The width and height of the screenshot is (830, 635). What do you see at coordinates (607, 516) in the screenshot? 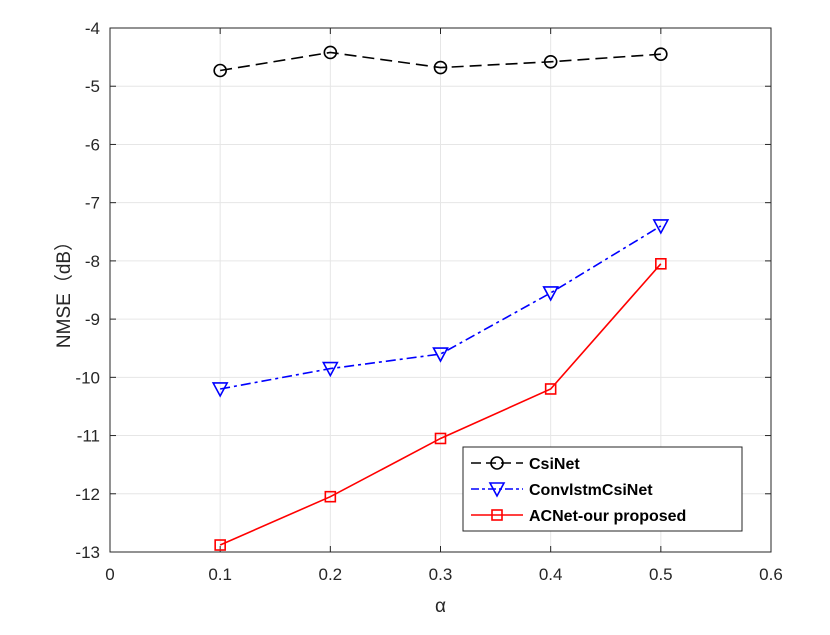
I see `legend-label: ACNet-our proposed` at bounding box center [607, 516].